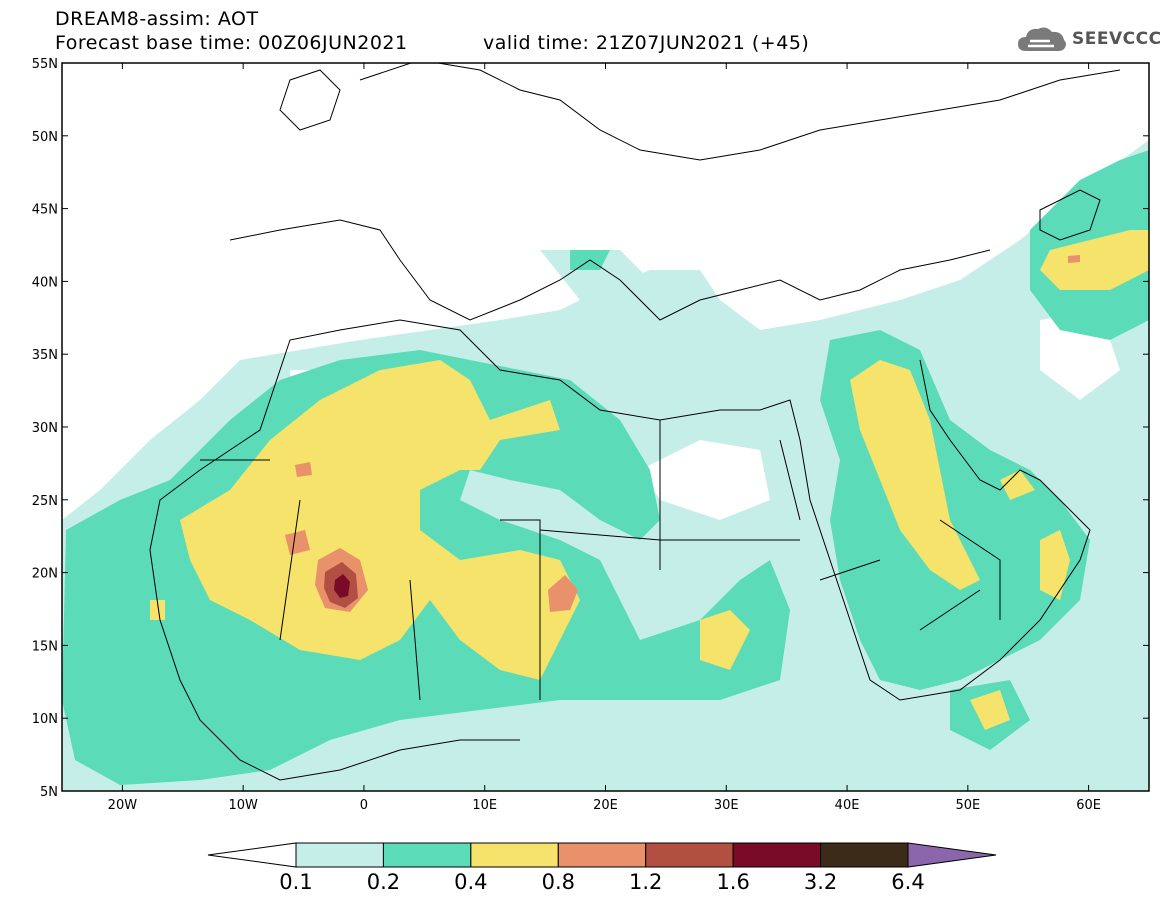 The width and height of the screenshot is (1165, 905). What do you see at coordinates (907, 882) in the screenshot?
I see `colorbar-level-label: 6.4` at bounding box center [907, 882].